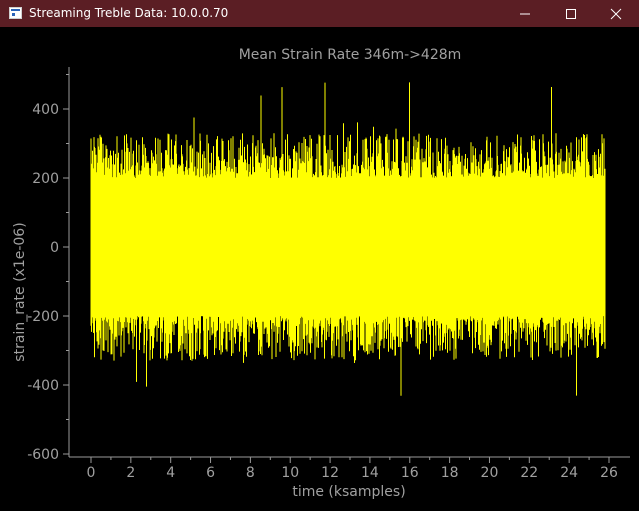 This screenshot has width=639, height=511. What do you see at coordinates (490, 473) in the screenshot?
I see `x-tick-label: 20` at bounding box center [490, 473].